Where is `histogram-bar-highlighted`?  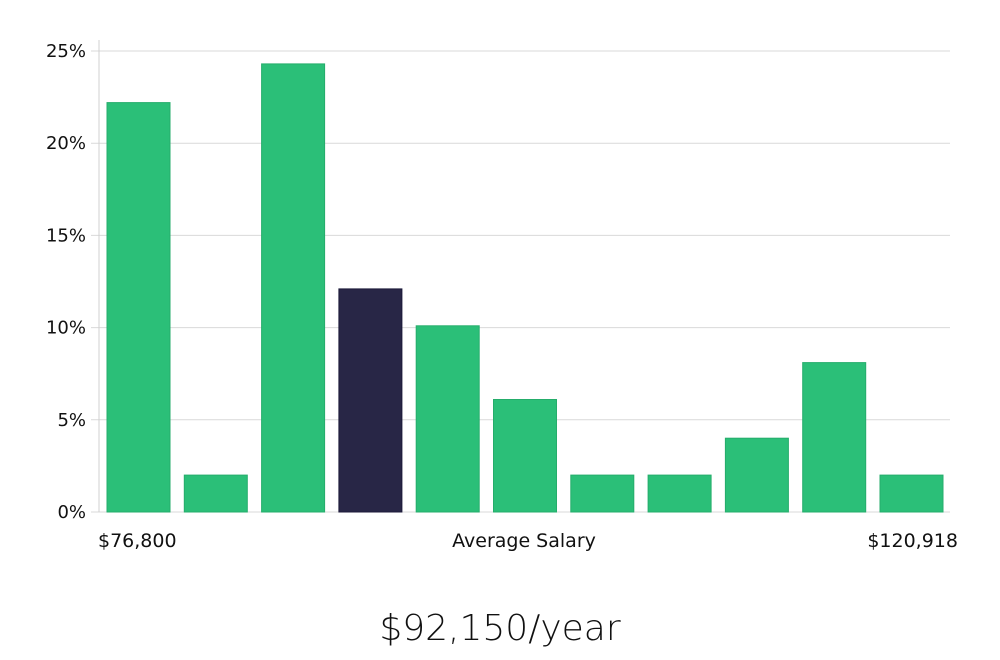
histogram-bar-highlighted is located at coordinates (370, 400).